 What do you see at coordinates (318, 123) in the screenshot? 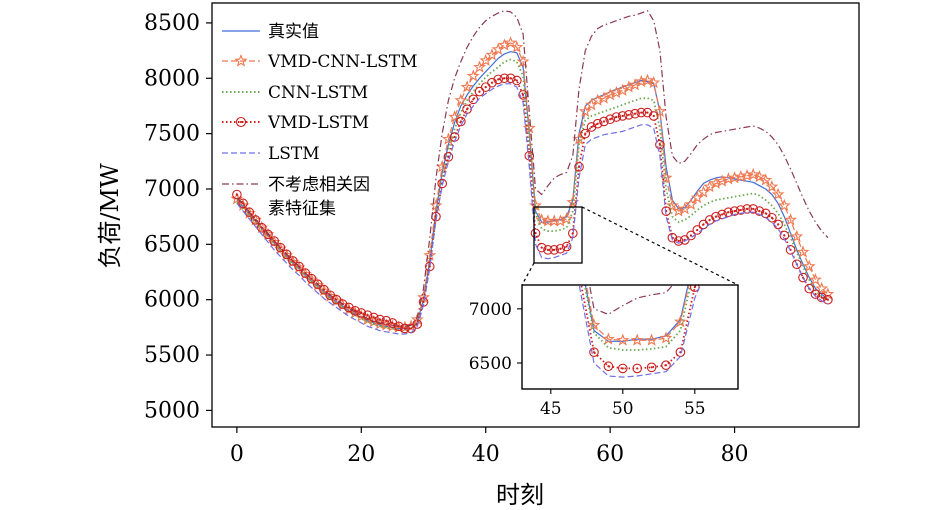
I see `legend-label-3: VMD-LSTM` at bounding box center [318, 123].